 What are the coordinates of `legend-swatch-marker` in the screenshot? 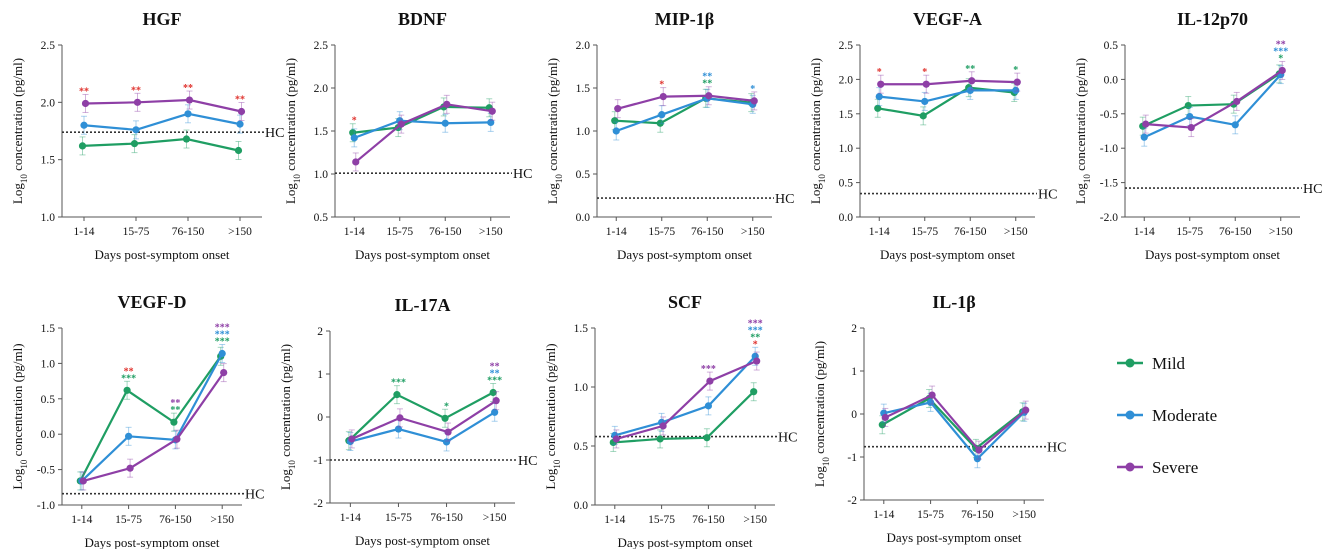 It's located at (1130, 363).